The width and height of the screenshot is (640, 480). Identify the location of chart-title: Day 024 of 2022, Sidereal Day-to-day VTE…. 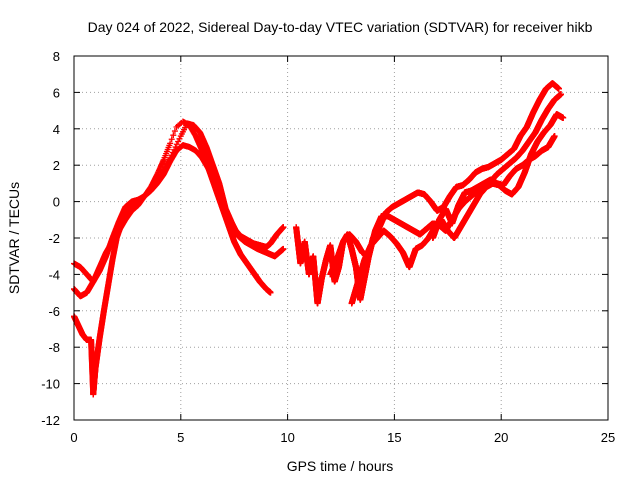
(340, 27).